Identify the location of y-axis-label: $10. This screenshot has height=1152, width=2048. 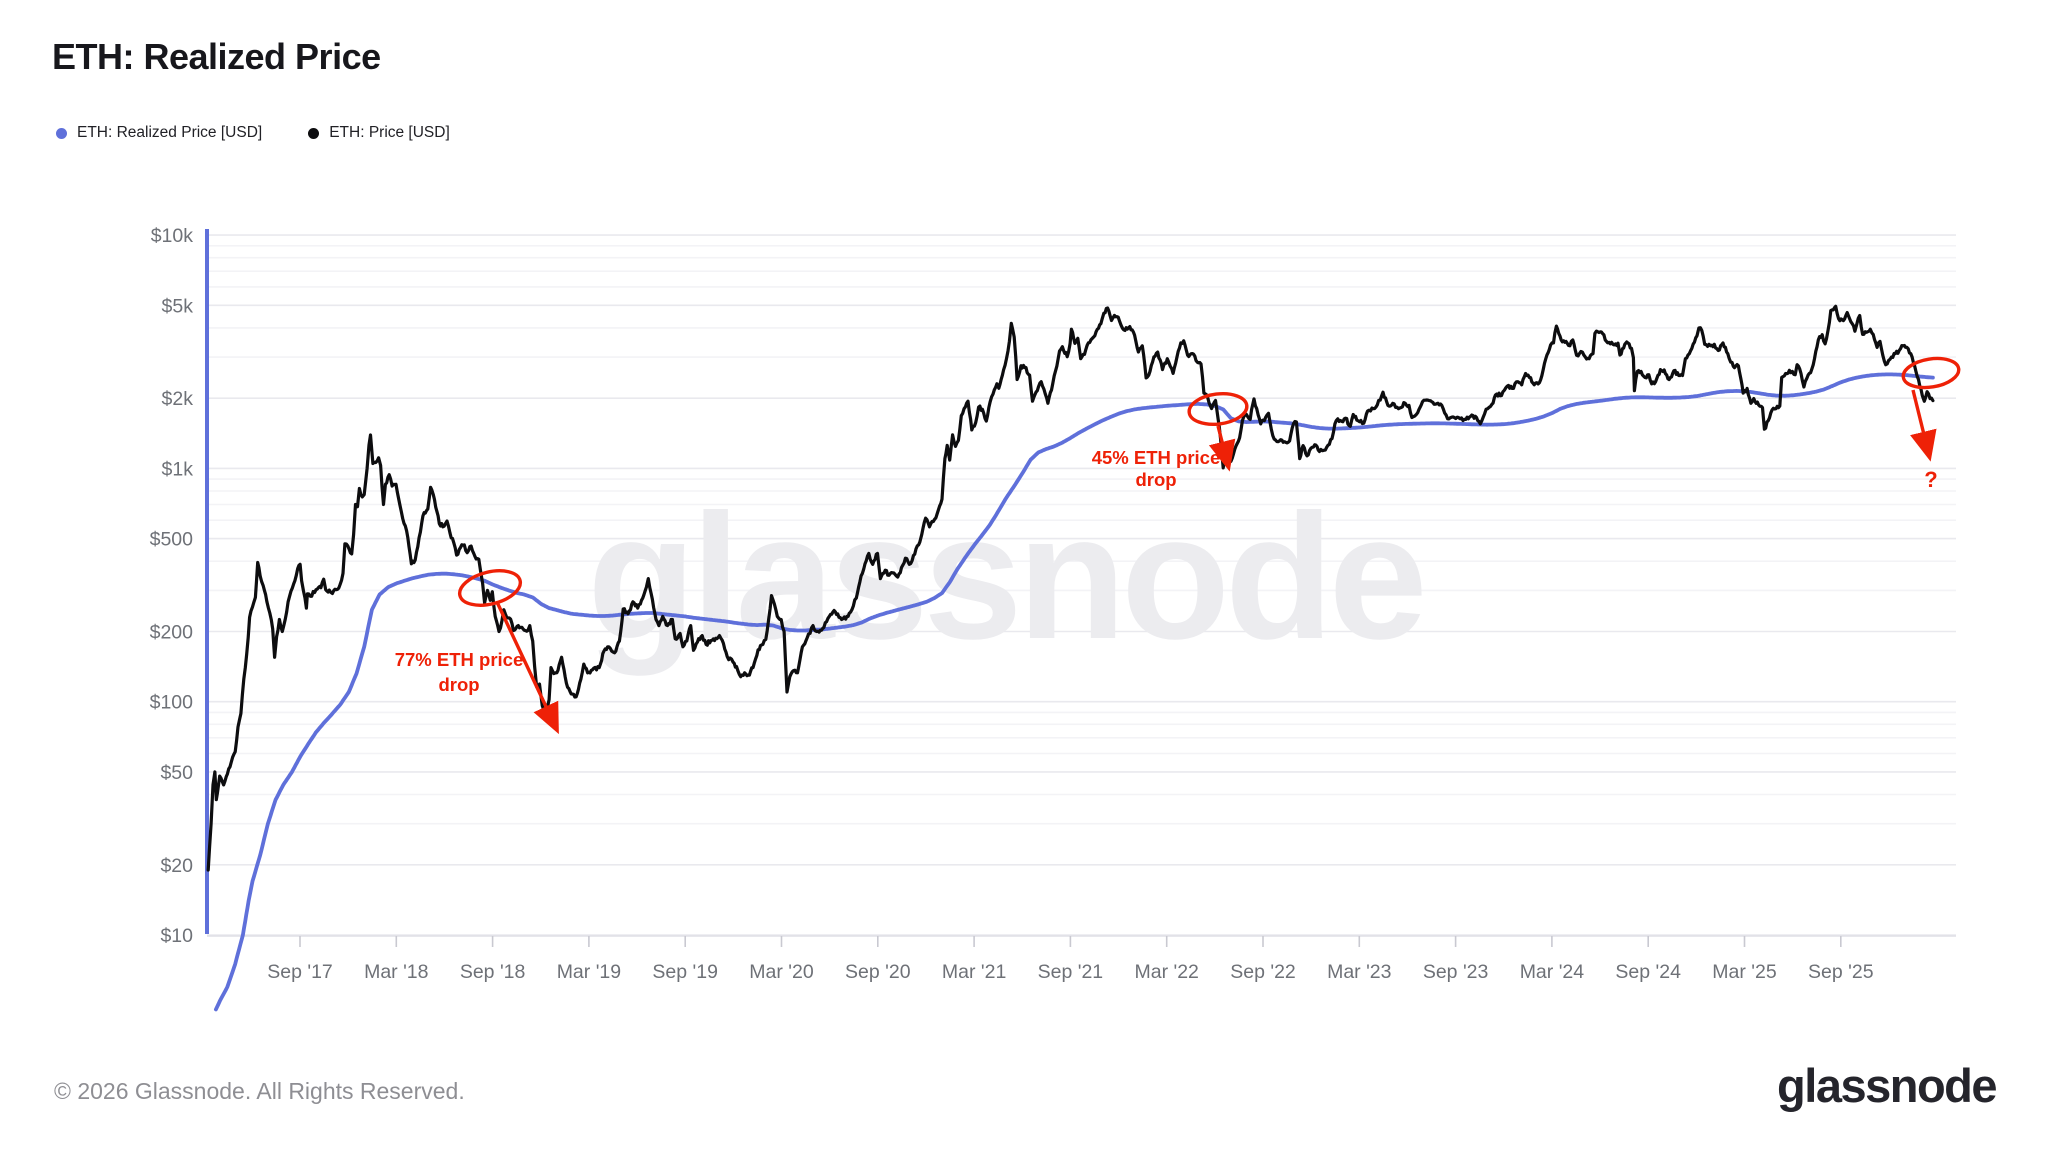
(176, 936).